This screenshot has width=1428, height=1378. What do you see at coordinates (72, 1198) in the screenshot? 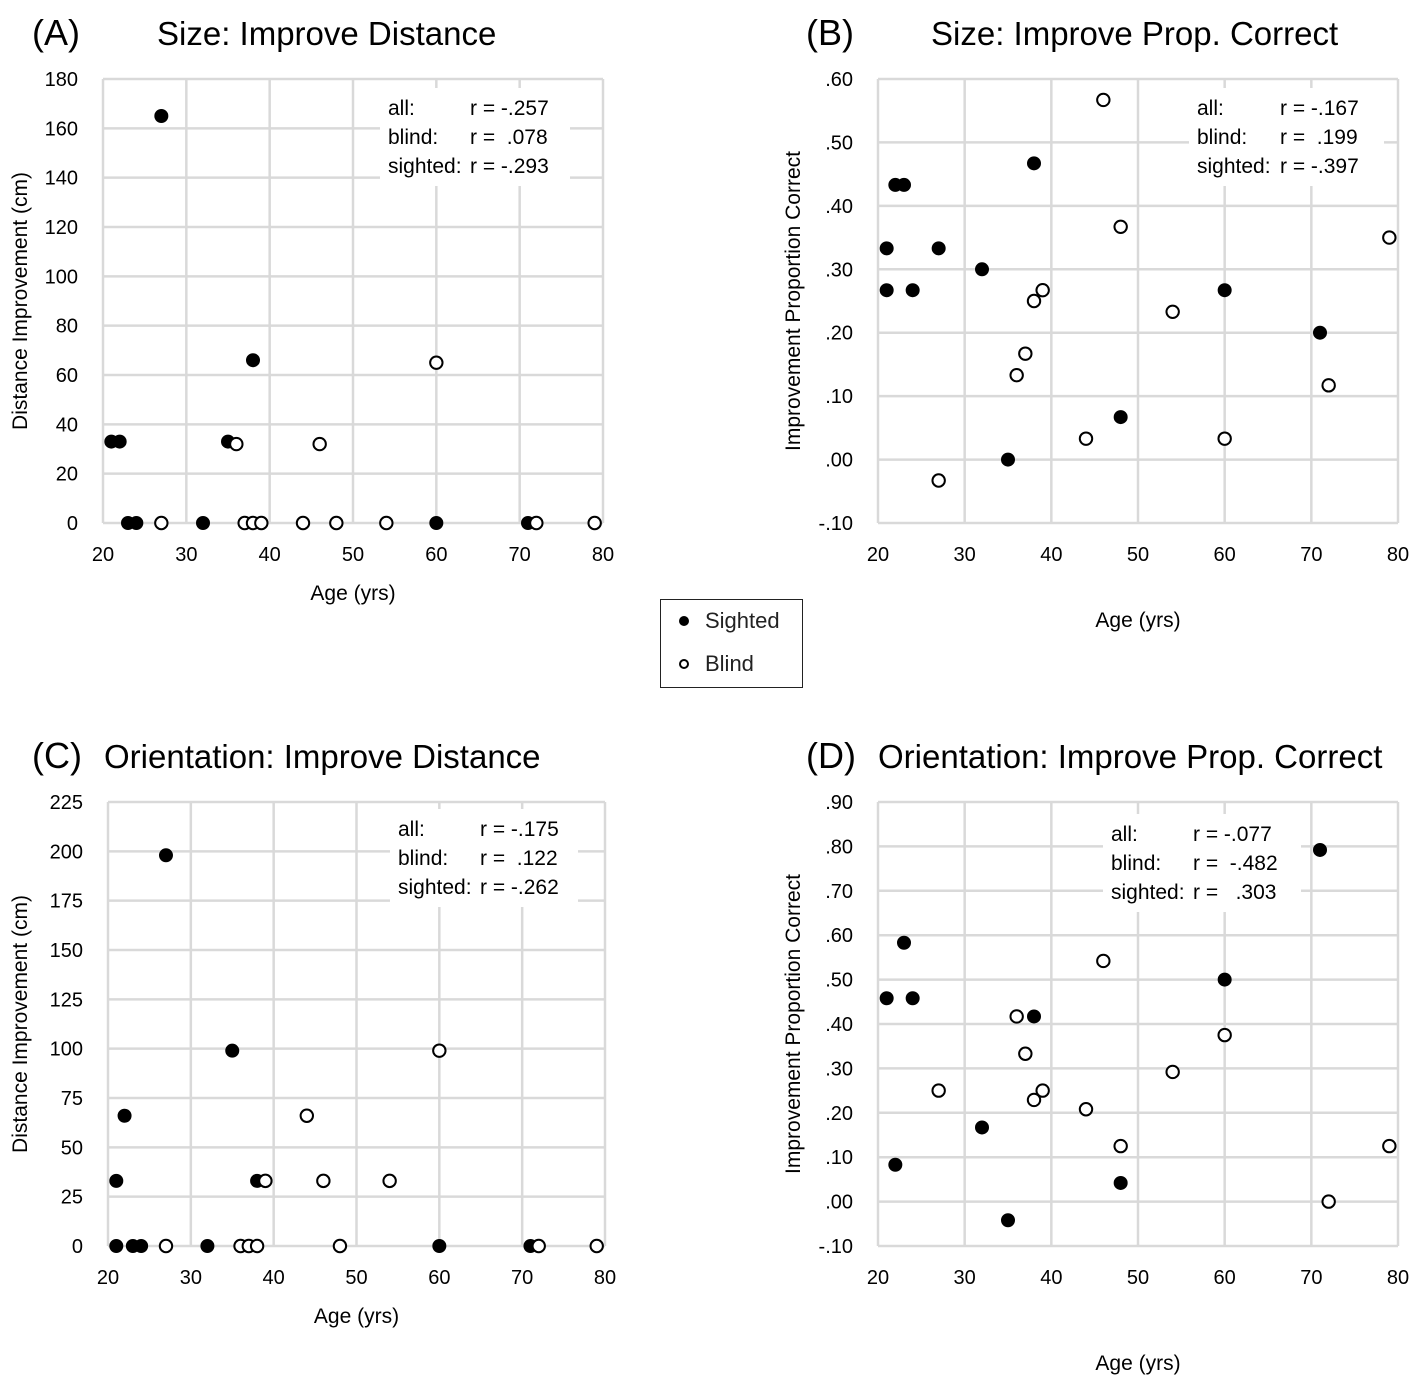
I see `y-tick-label: 25` at bounding box center [72, 1198].